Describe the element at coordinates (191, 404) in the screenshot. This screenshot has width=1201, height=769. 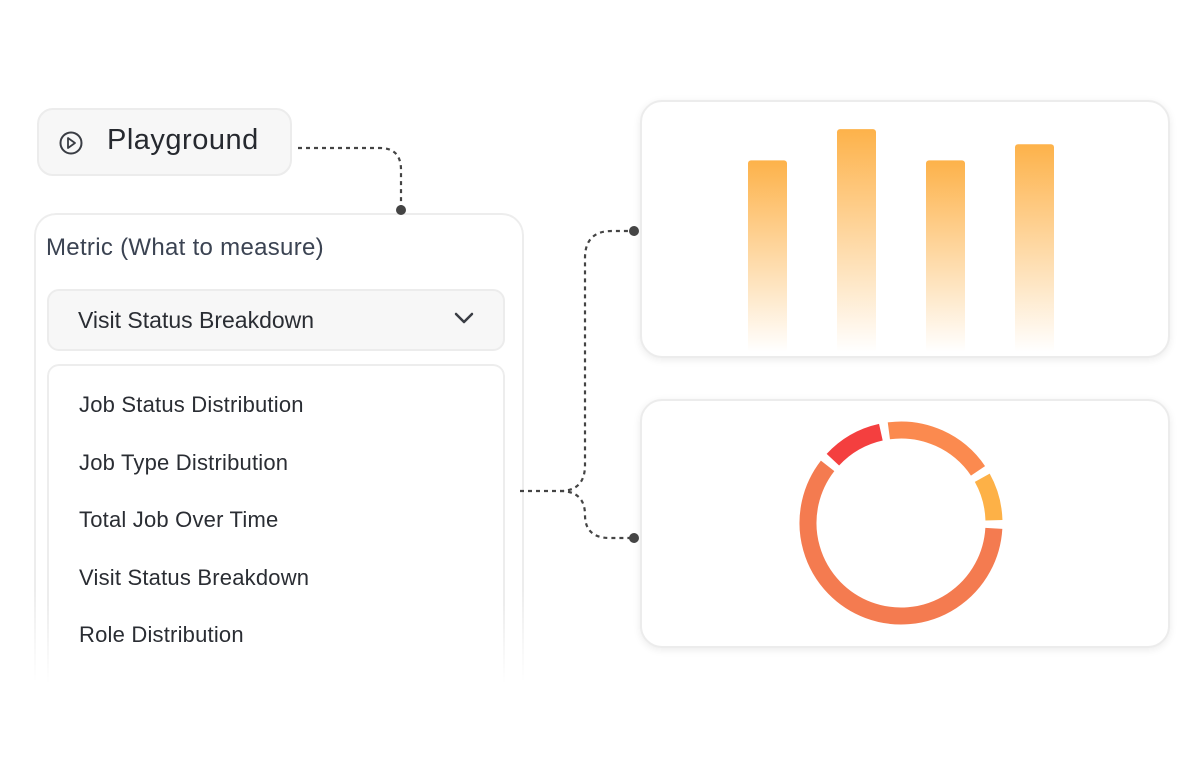
I see `option: Job Status Distribution` at that location.